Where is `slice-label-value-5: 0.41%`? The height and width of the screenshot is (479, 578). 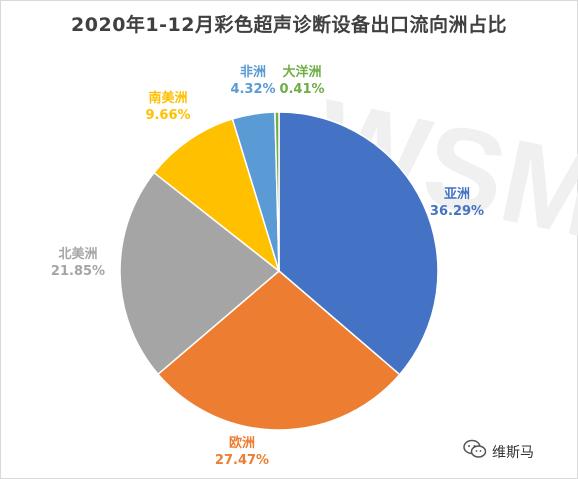 slice-label-value-5: 0.41% is located at coordinates (301, 89).